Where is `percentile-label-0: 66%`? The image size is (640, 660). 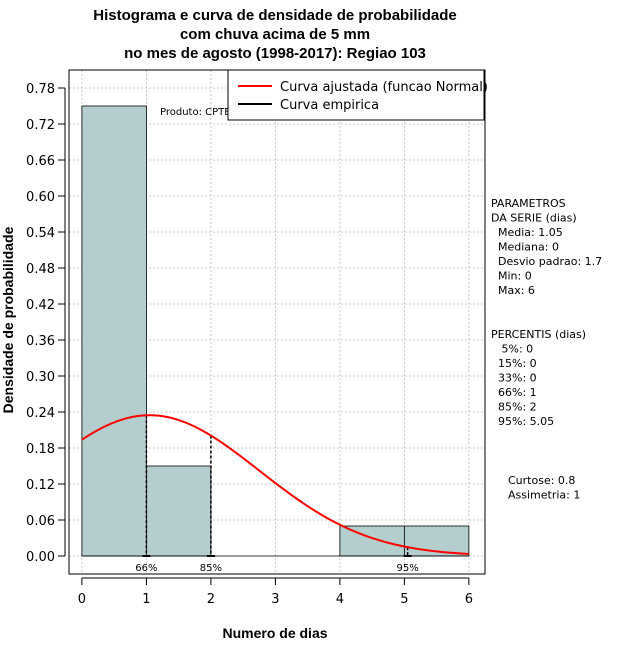 percentile-label-0: 66% is located at coordinates (146, 568).